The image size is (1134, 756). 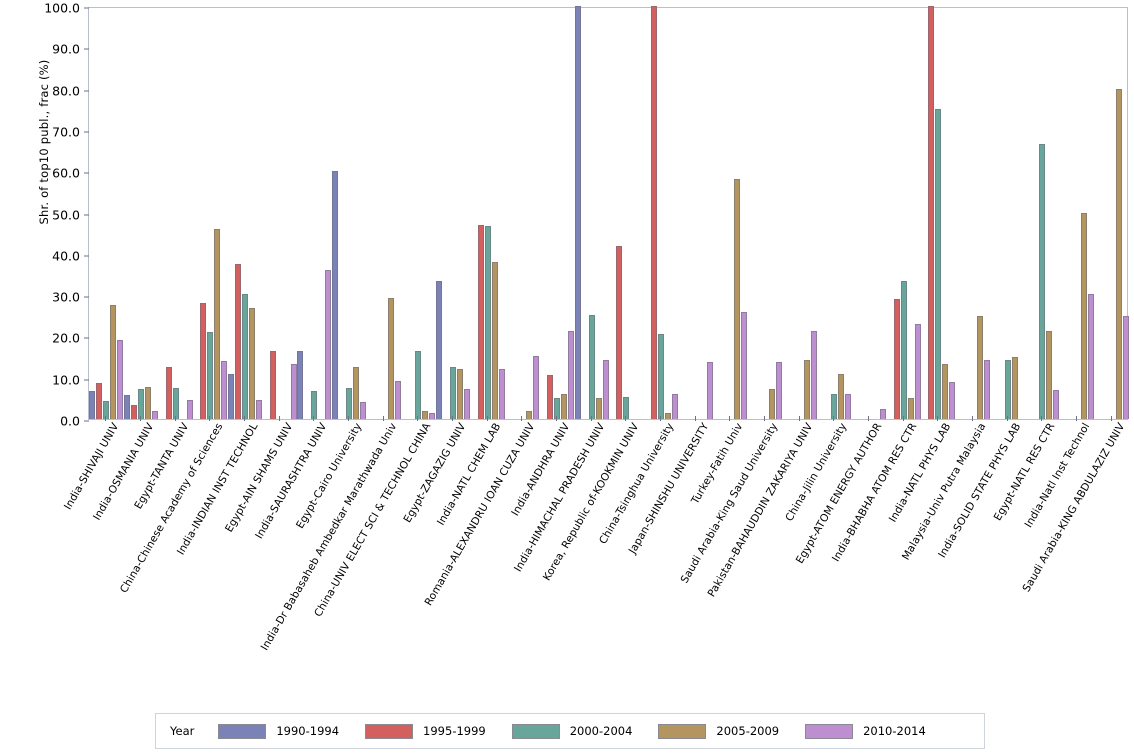 I want to click on y-axis-tick-label: 70.0, so click(x=66, y=132).